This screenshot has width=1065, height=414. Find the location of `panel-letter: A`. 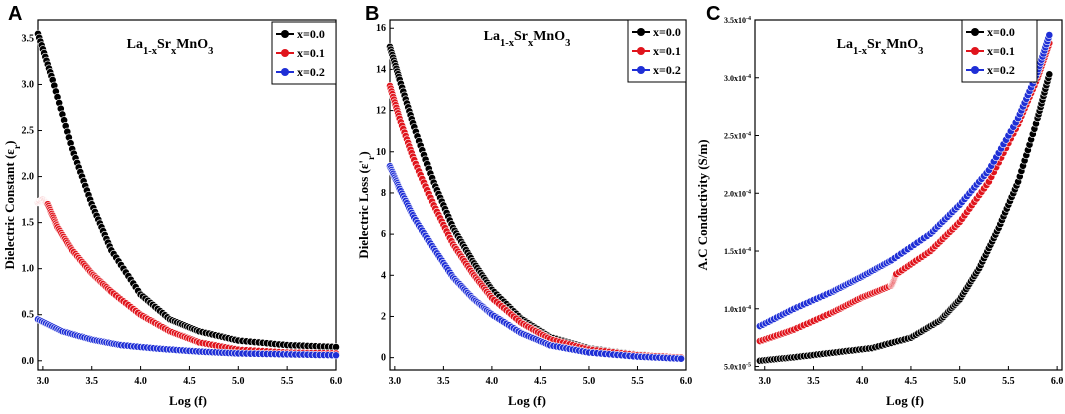

panel-letter: A is located at coordinates (15, 14).